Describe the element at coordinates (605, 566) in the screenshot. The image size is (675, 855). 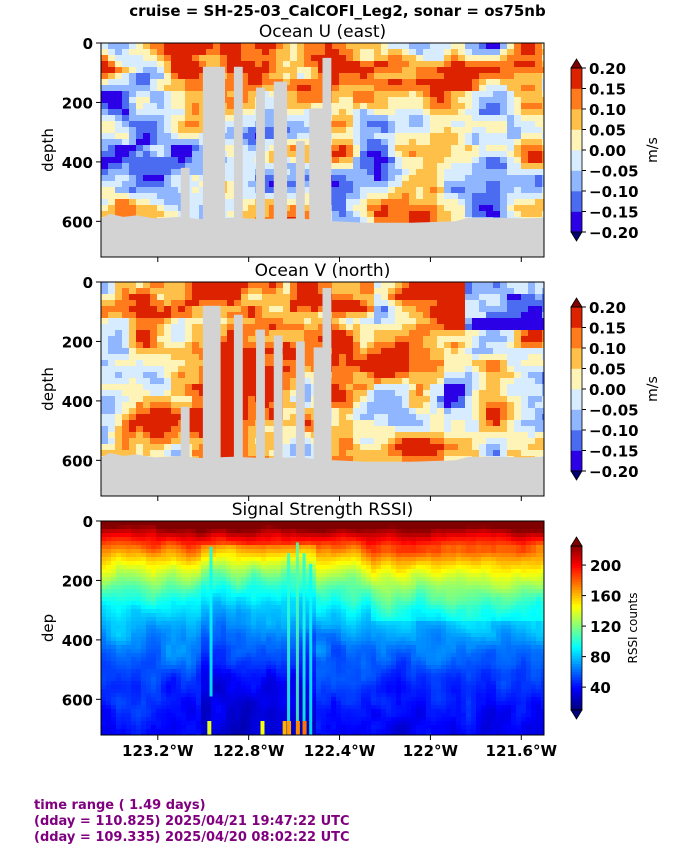
I see `colorbar-tick-label: 200` at that location.